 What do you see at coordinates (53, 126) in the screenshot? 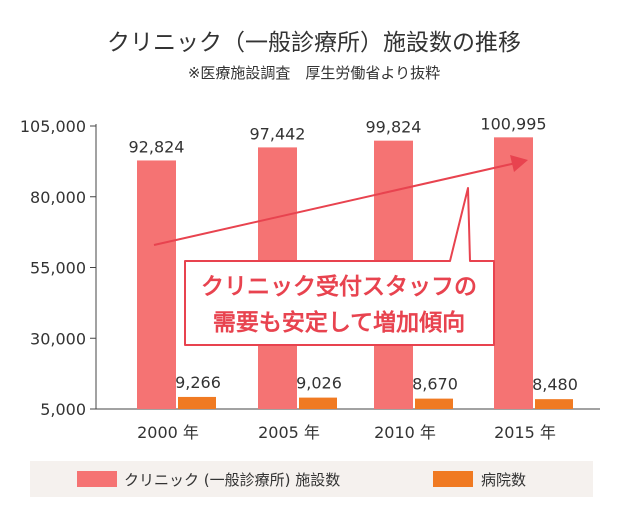
I see `y-tick-label: 105,000` at bounding box center [53, 126].